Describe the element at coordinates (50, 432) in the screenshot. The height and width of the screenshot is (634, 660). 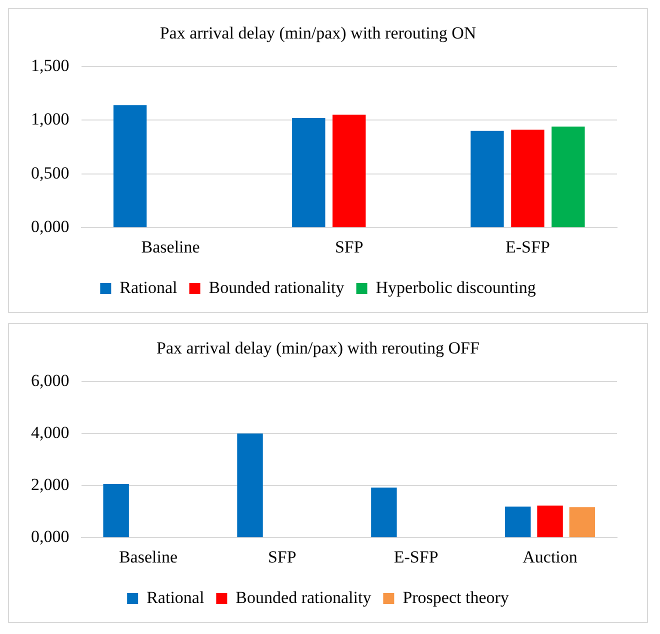
I see `y-tick-label: 4,000` at that location.